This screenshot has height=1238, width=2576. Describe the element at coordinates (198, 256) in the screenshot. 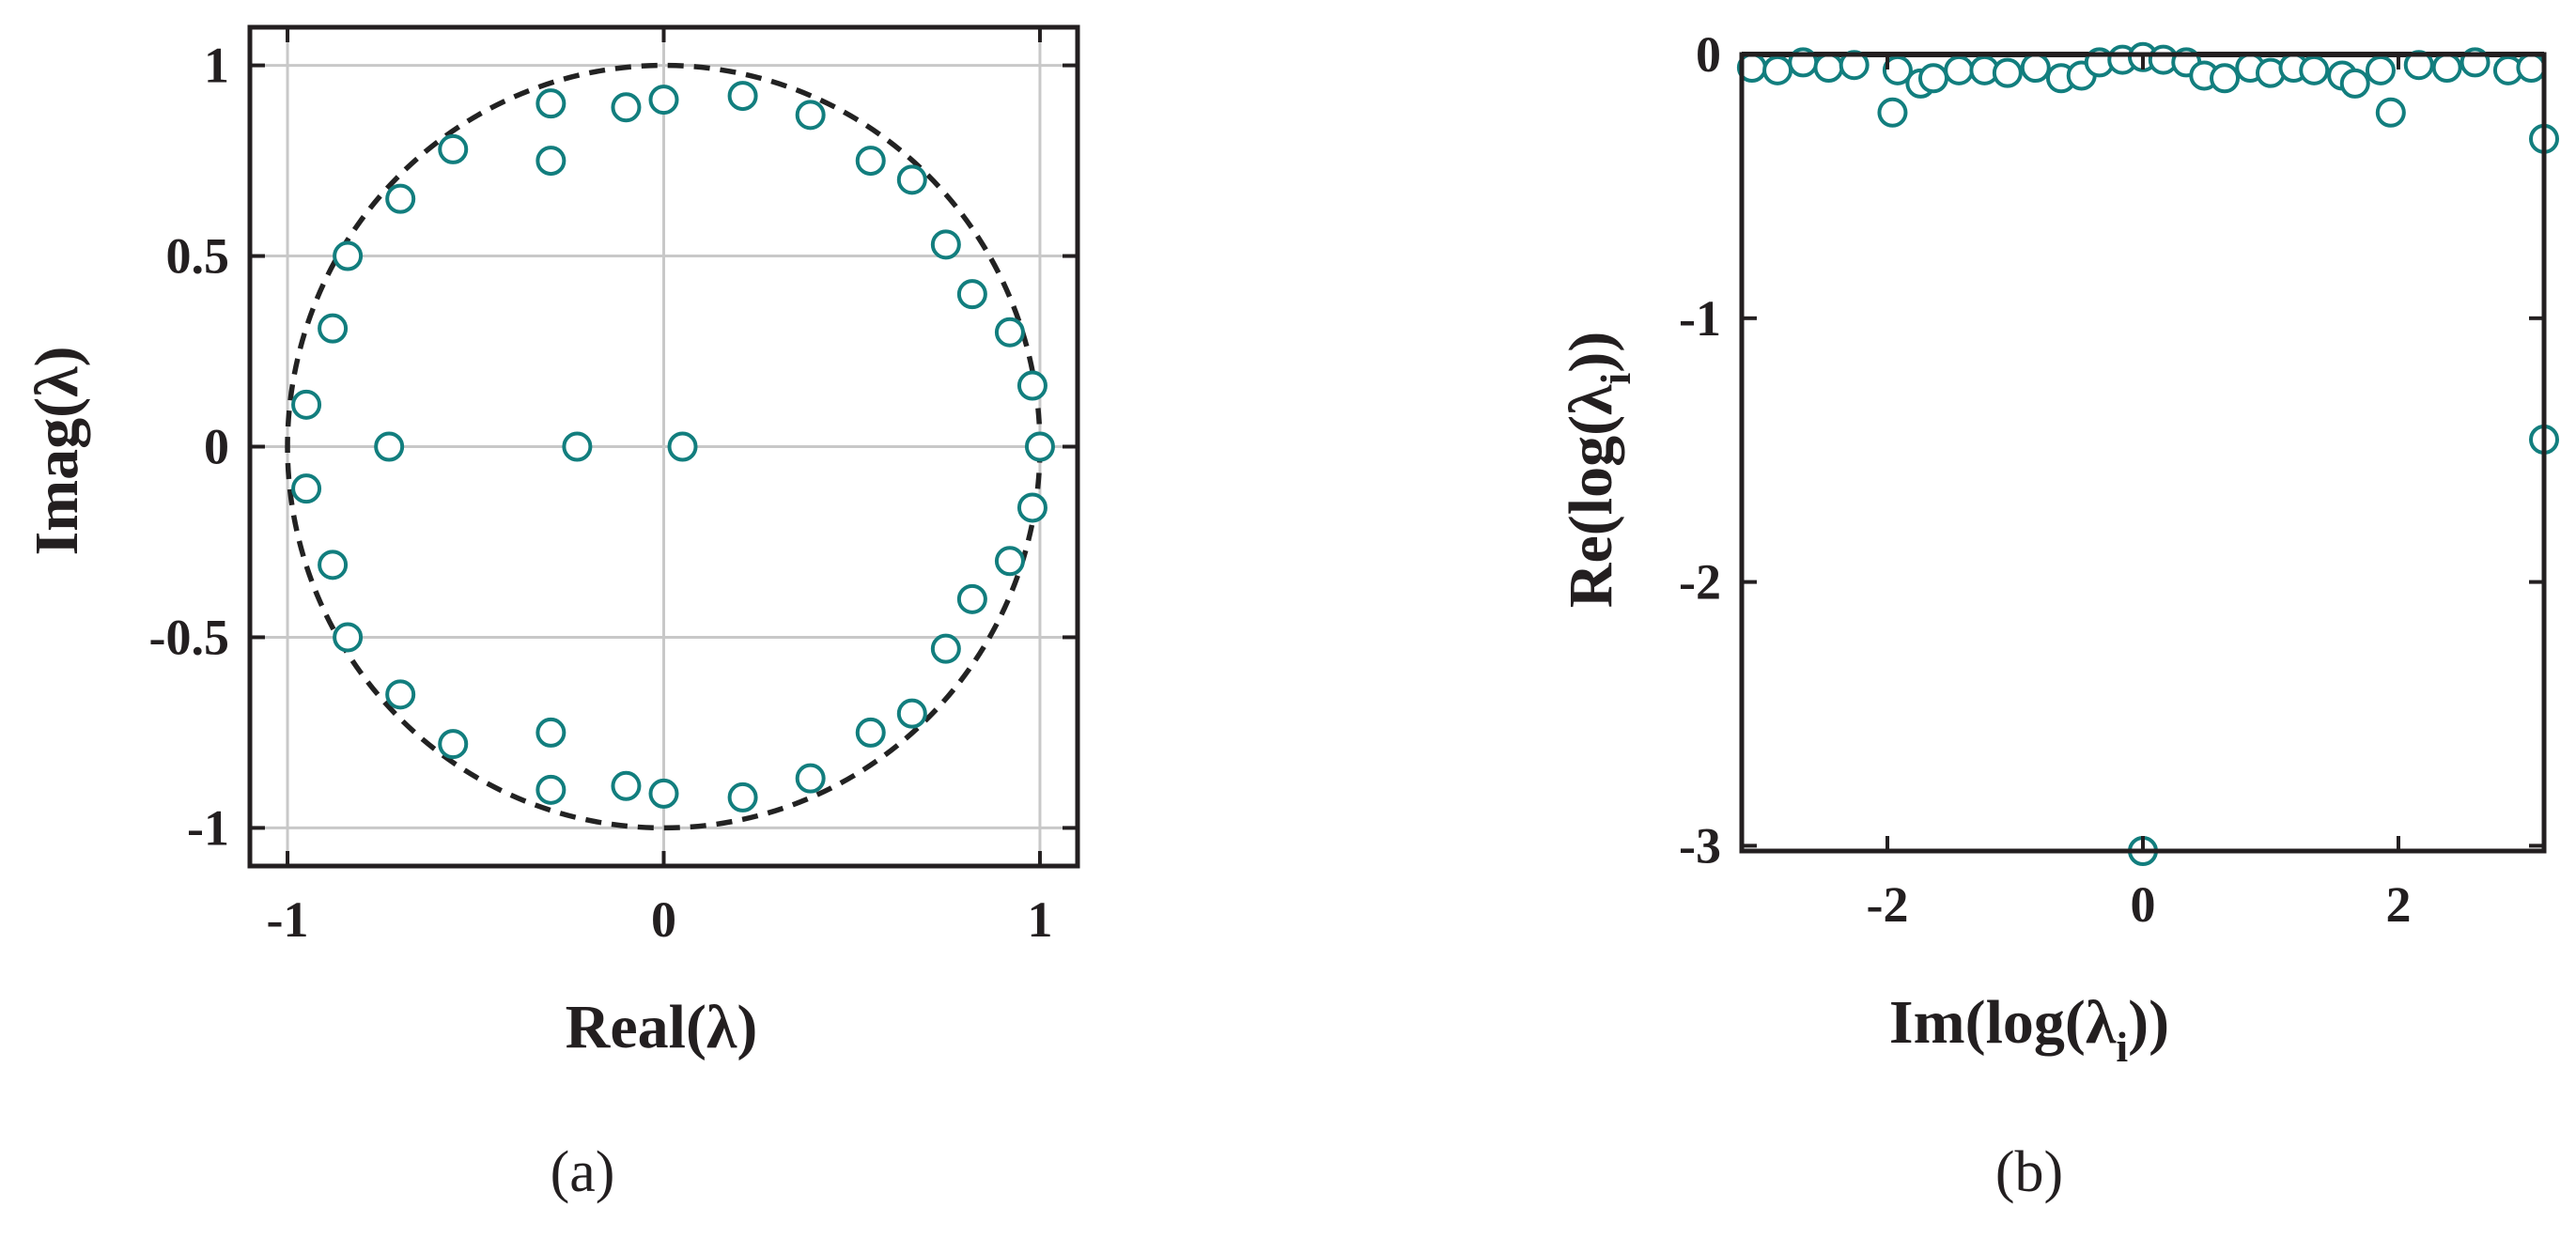

I see `y-tick-label: 0.5` at that location.